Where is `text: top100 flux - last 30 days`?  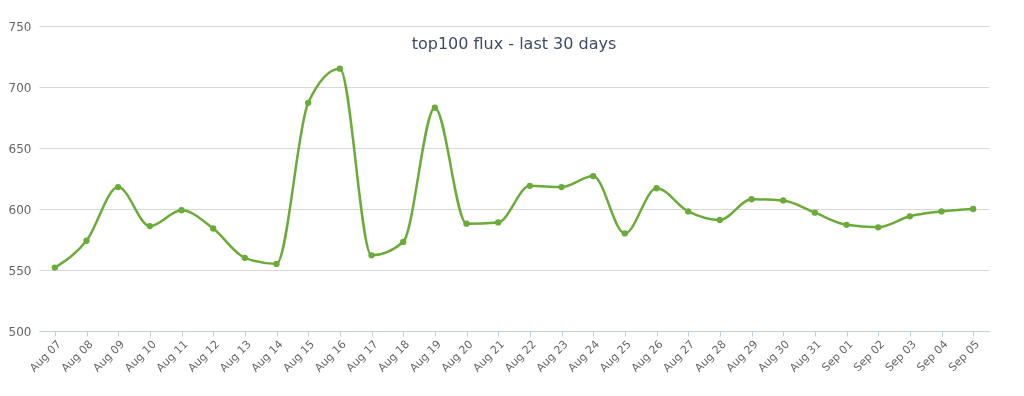 text: top100 flux - last 30 days is located at coordinates (514, 43).